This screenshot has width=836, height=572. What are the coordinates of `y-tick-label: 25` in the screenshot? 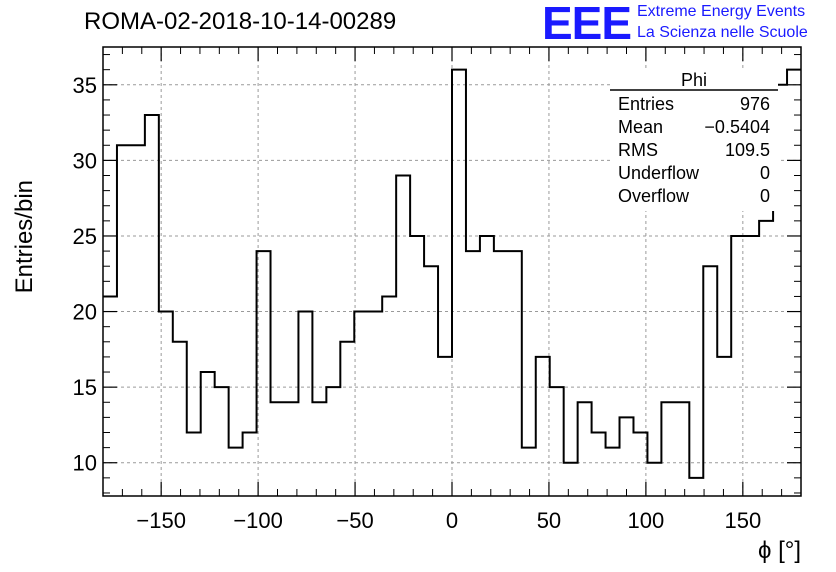 It's located at (85, 236).